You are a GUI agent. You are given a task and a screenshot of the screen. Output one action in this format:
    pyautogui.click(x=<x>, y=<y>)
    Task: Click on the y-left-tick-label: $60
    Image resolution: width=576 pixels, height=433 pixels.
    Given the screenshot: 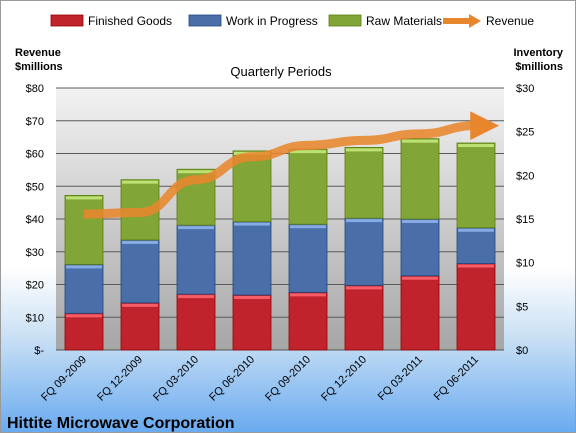 What is the action you would take?
    pyautogui.click(x=35, y=155)
    